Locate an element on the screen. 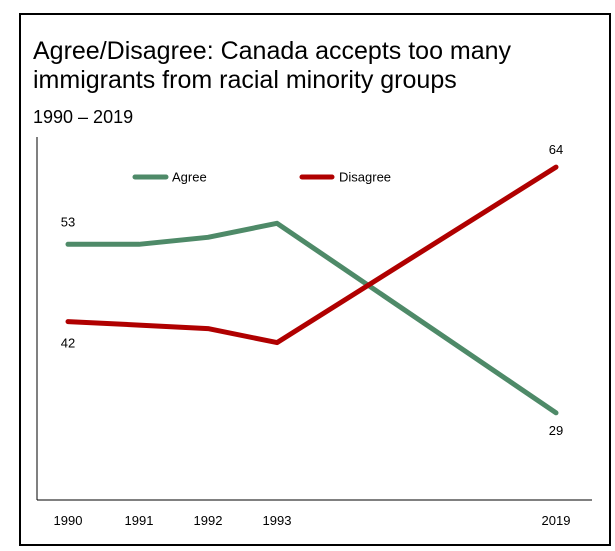  legend-label-agree: Agree is located at coordinates (189, 177).